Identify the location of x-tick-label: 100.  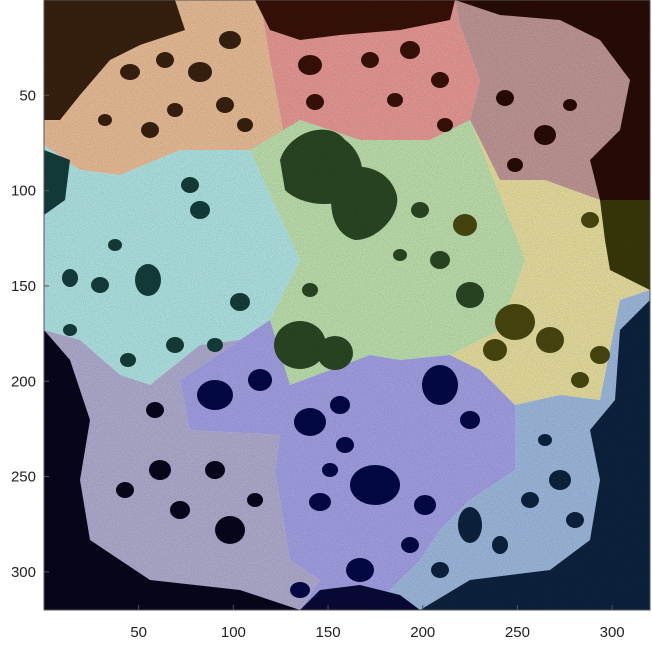
(233, 632).